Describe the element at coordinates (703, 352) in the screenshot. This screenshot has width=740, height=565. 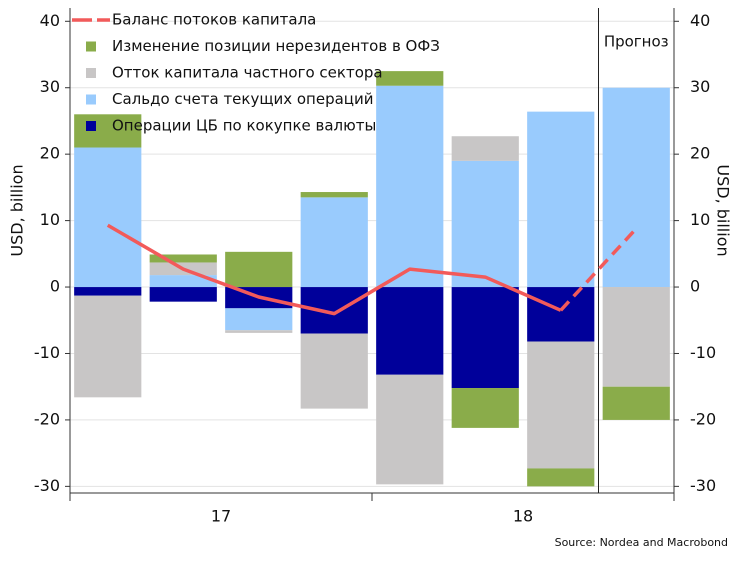
I see `y2-tick-label: -10` at that location.